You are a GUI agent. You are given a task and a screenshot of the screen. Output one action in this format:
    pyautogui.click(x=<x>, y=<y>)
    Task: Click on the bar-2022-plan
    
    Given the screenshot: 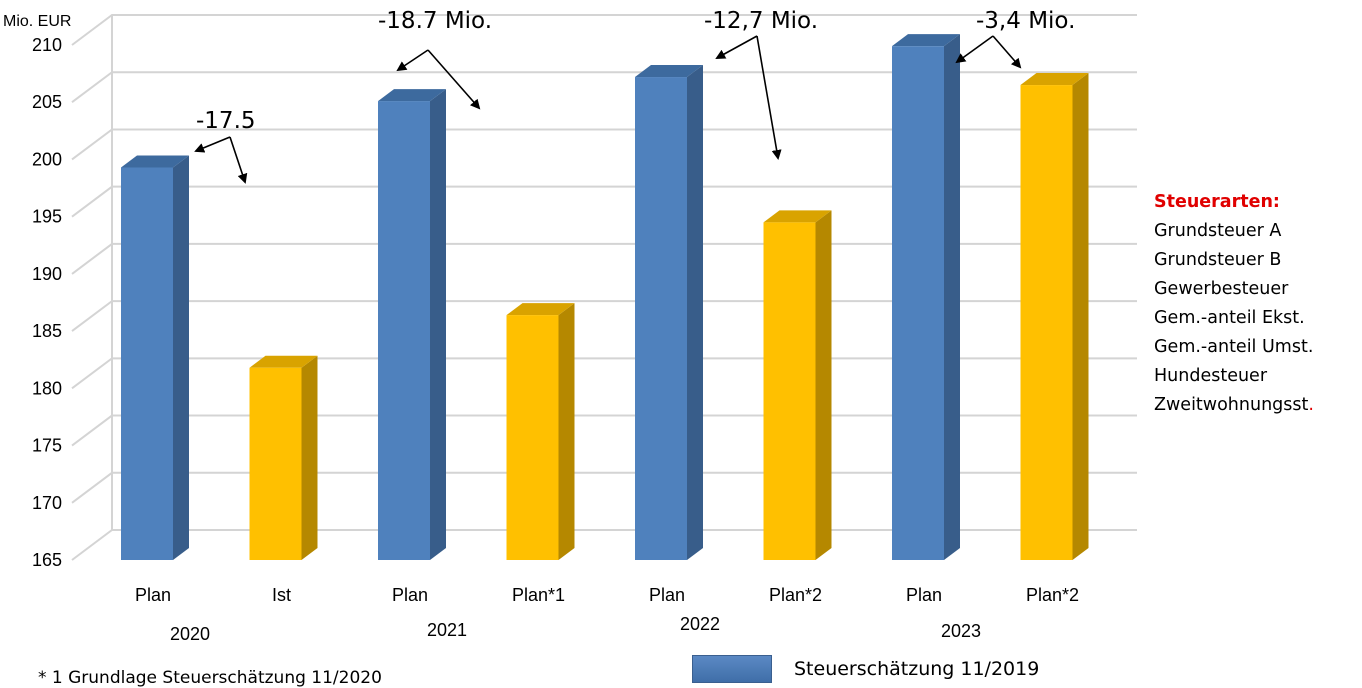 What is the action you would take?
    pyautogui.click(x=669, y=313)
    